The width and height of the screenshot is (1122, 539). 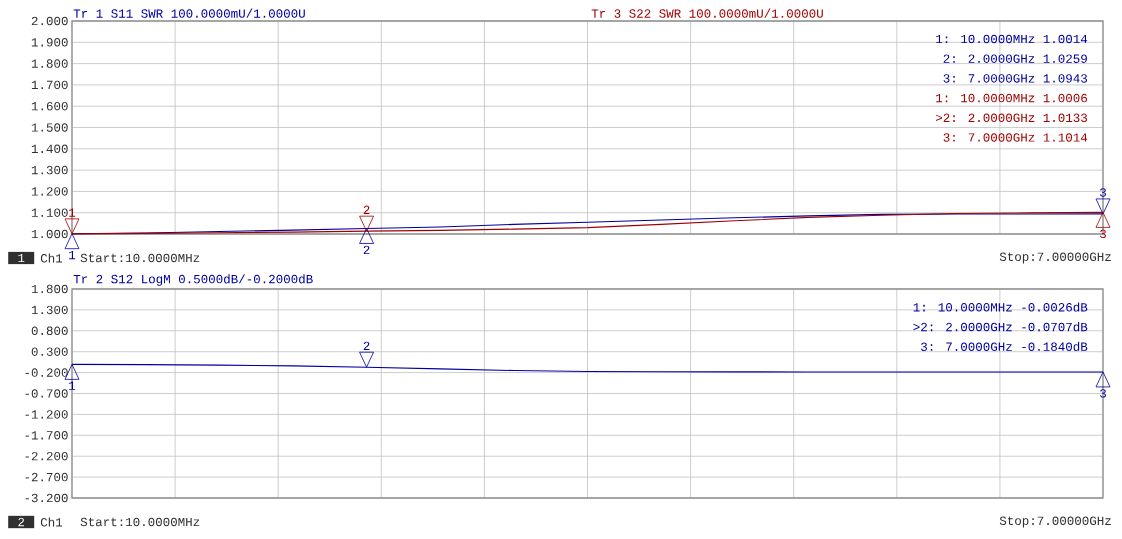 I want to click on y-tick-label: 1.900, so click(x=49, y=42).